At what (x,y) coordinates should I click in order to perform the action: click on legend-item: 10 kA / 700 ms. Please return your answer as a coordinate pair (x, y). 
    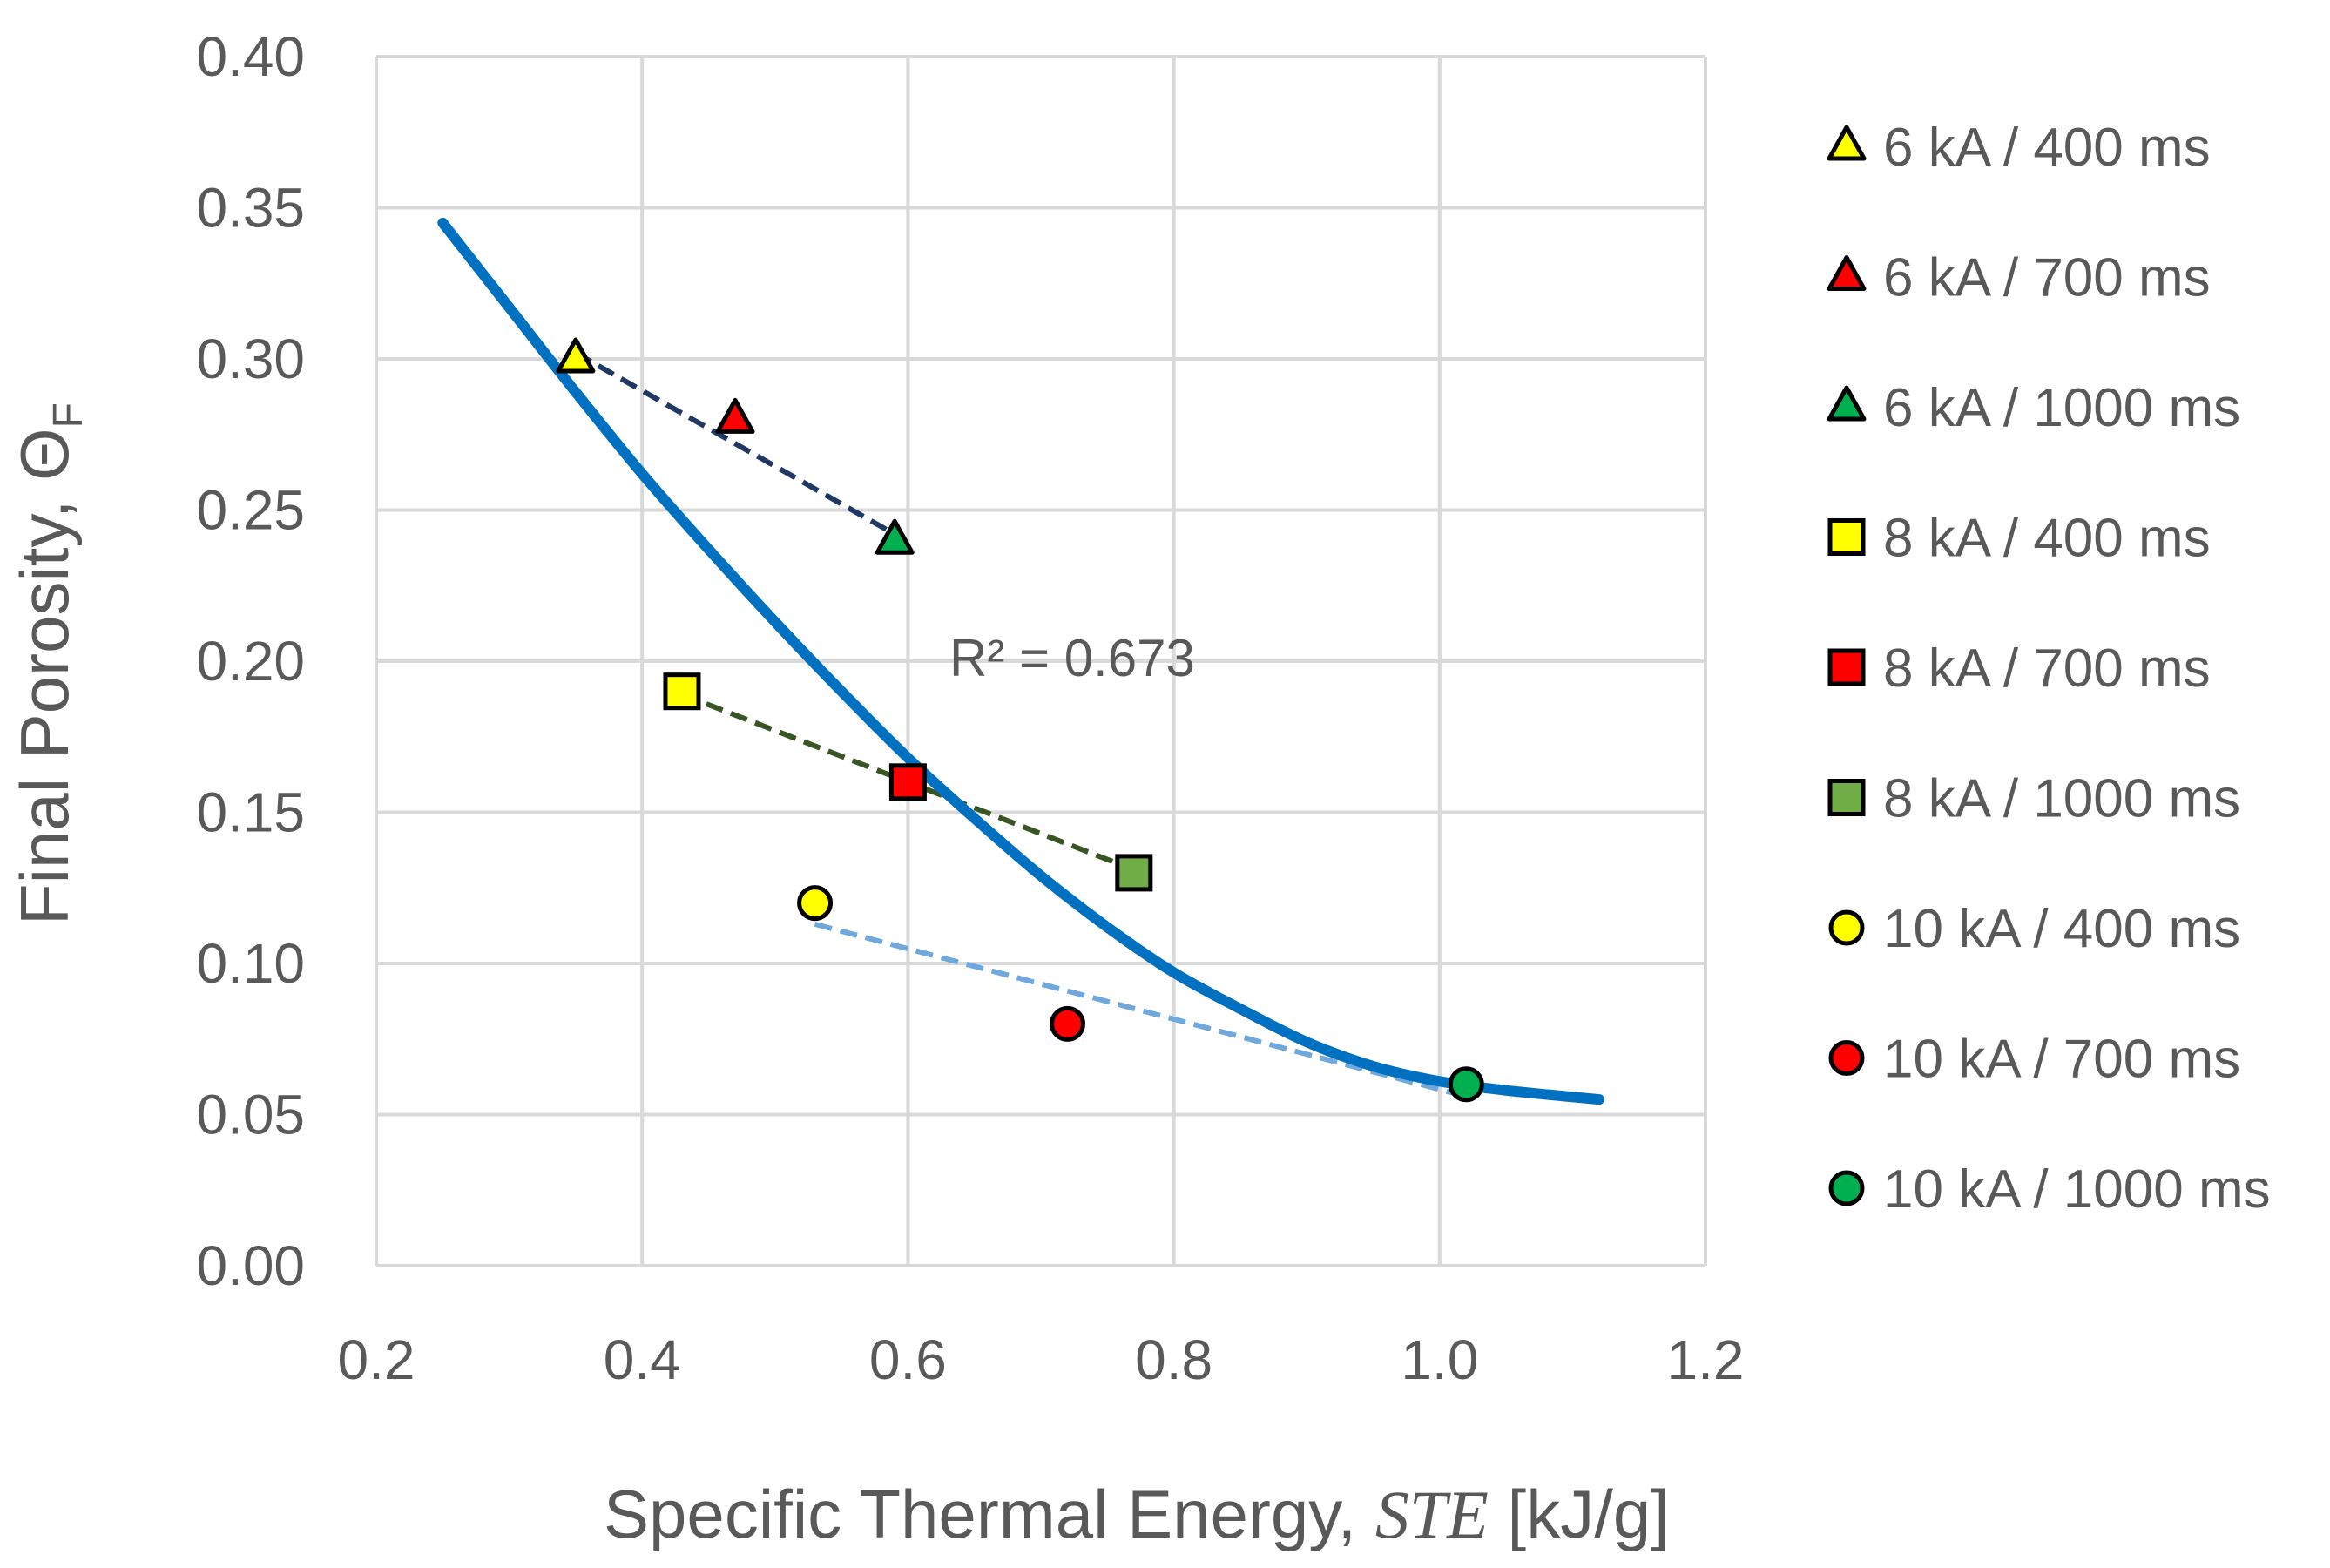
    Looking at the image, I should click on (2034, 1060).